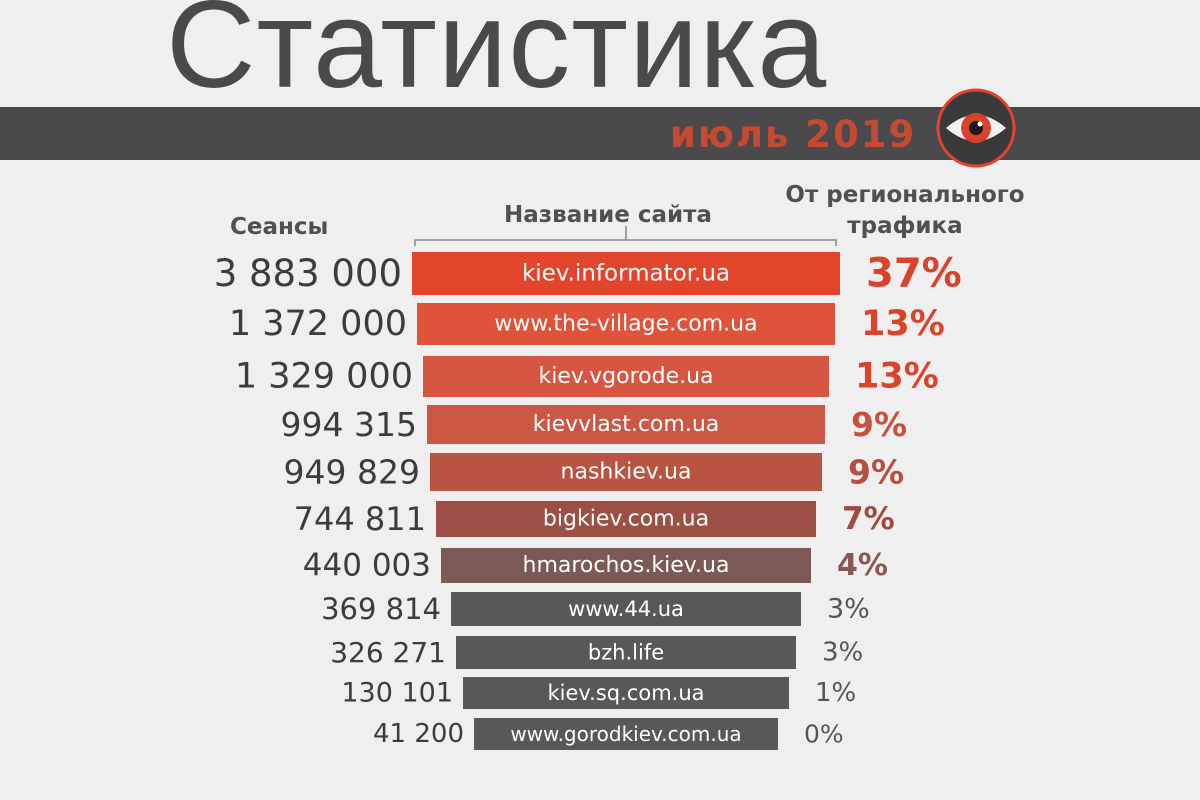  Describe the element at coordinates (824, 734) in the screenshot. I see `share-value: 0%` at that location.